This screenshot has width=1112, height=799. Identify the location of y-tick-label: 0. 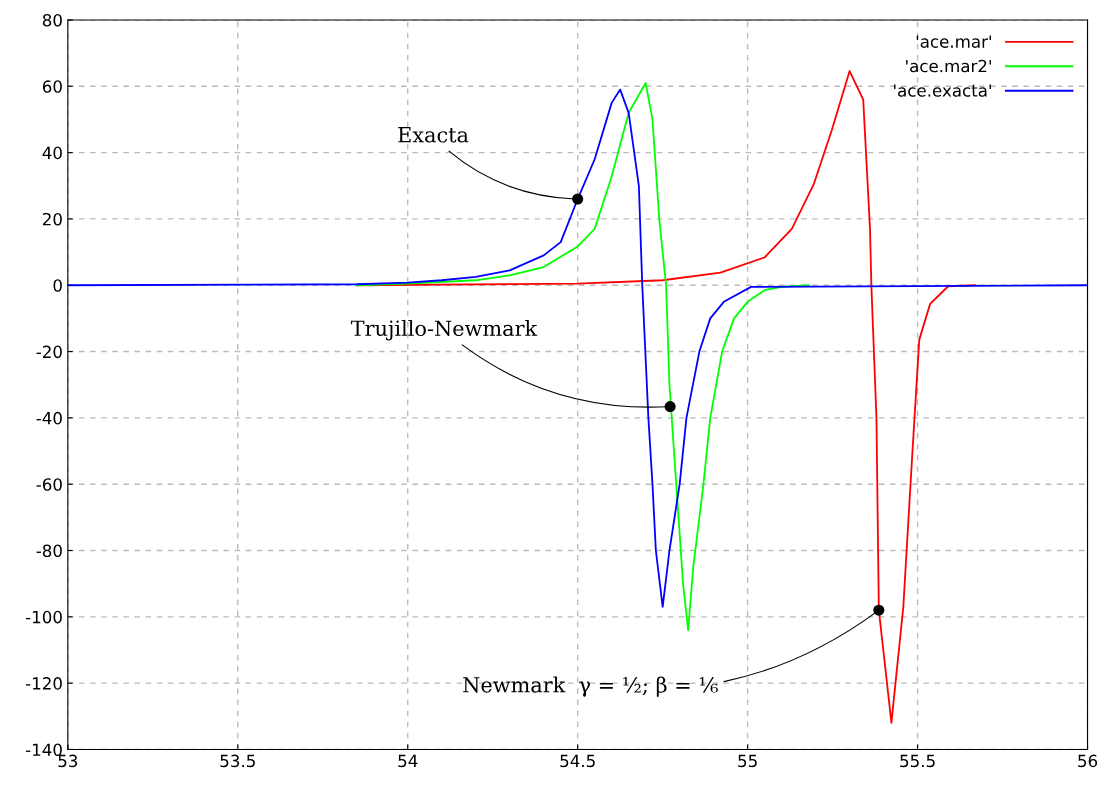
(57, 285).